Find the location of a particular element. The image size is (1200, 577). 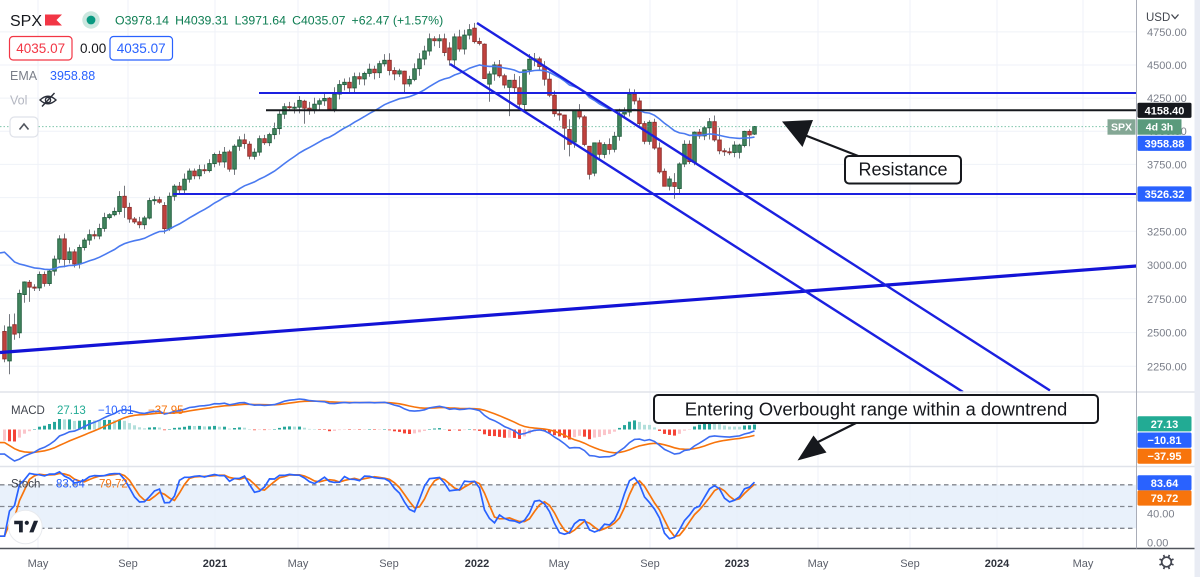

svg-text: 3526.32 is located at coordinates (1165, 195).